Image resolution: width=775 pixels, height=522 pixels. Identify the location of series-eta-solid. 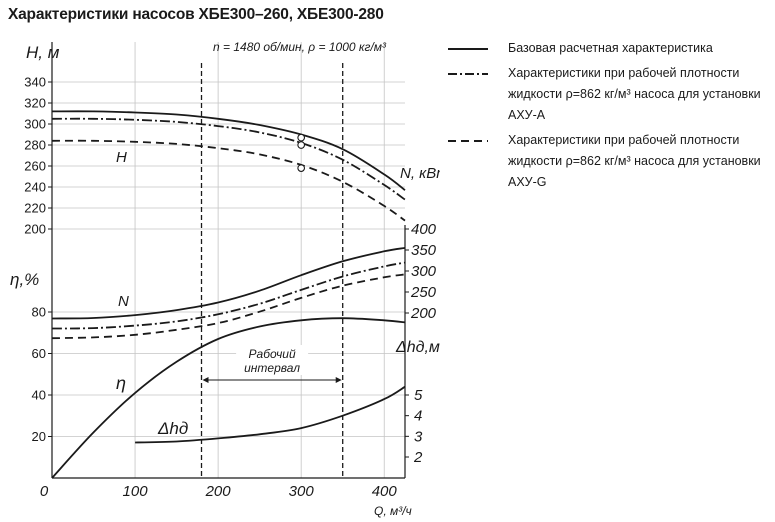
(228, 398).